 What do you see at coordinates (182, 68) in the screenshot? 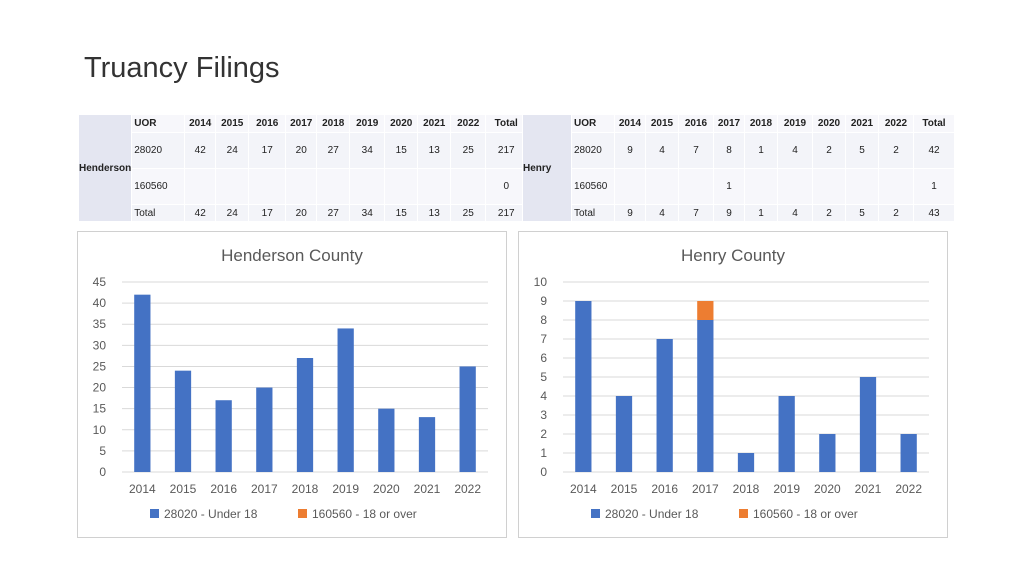
I see `page-title: Truancy Filings` at bounding box center [182, 68].